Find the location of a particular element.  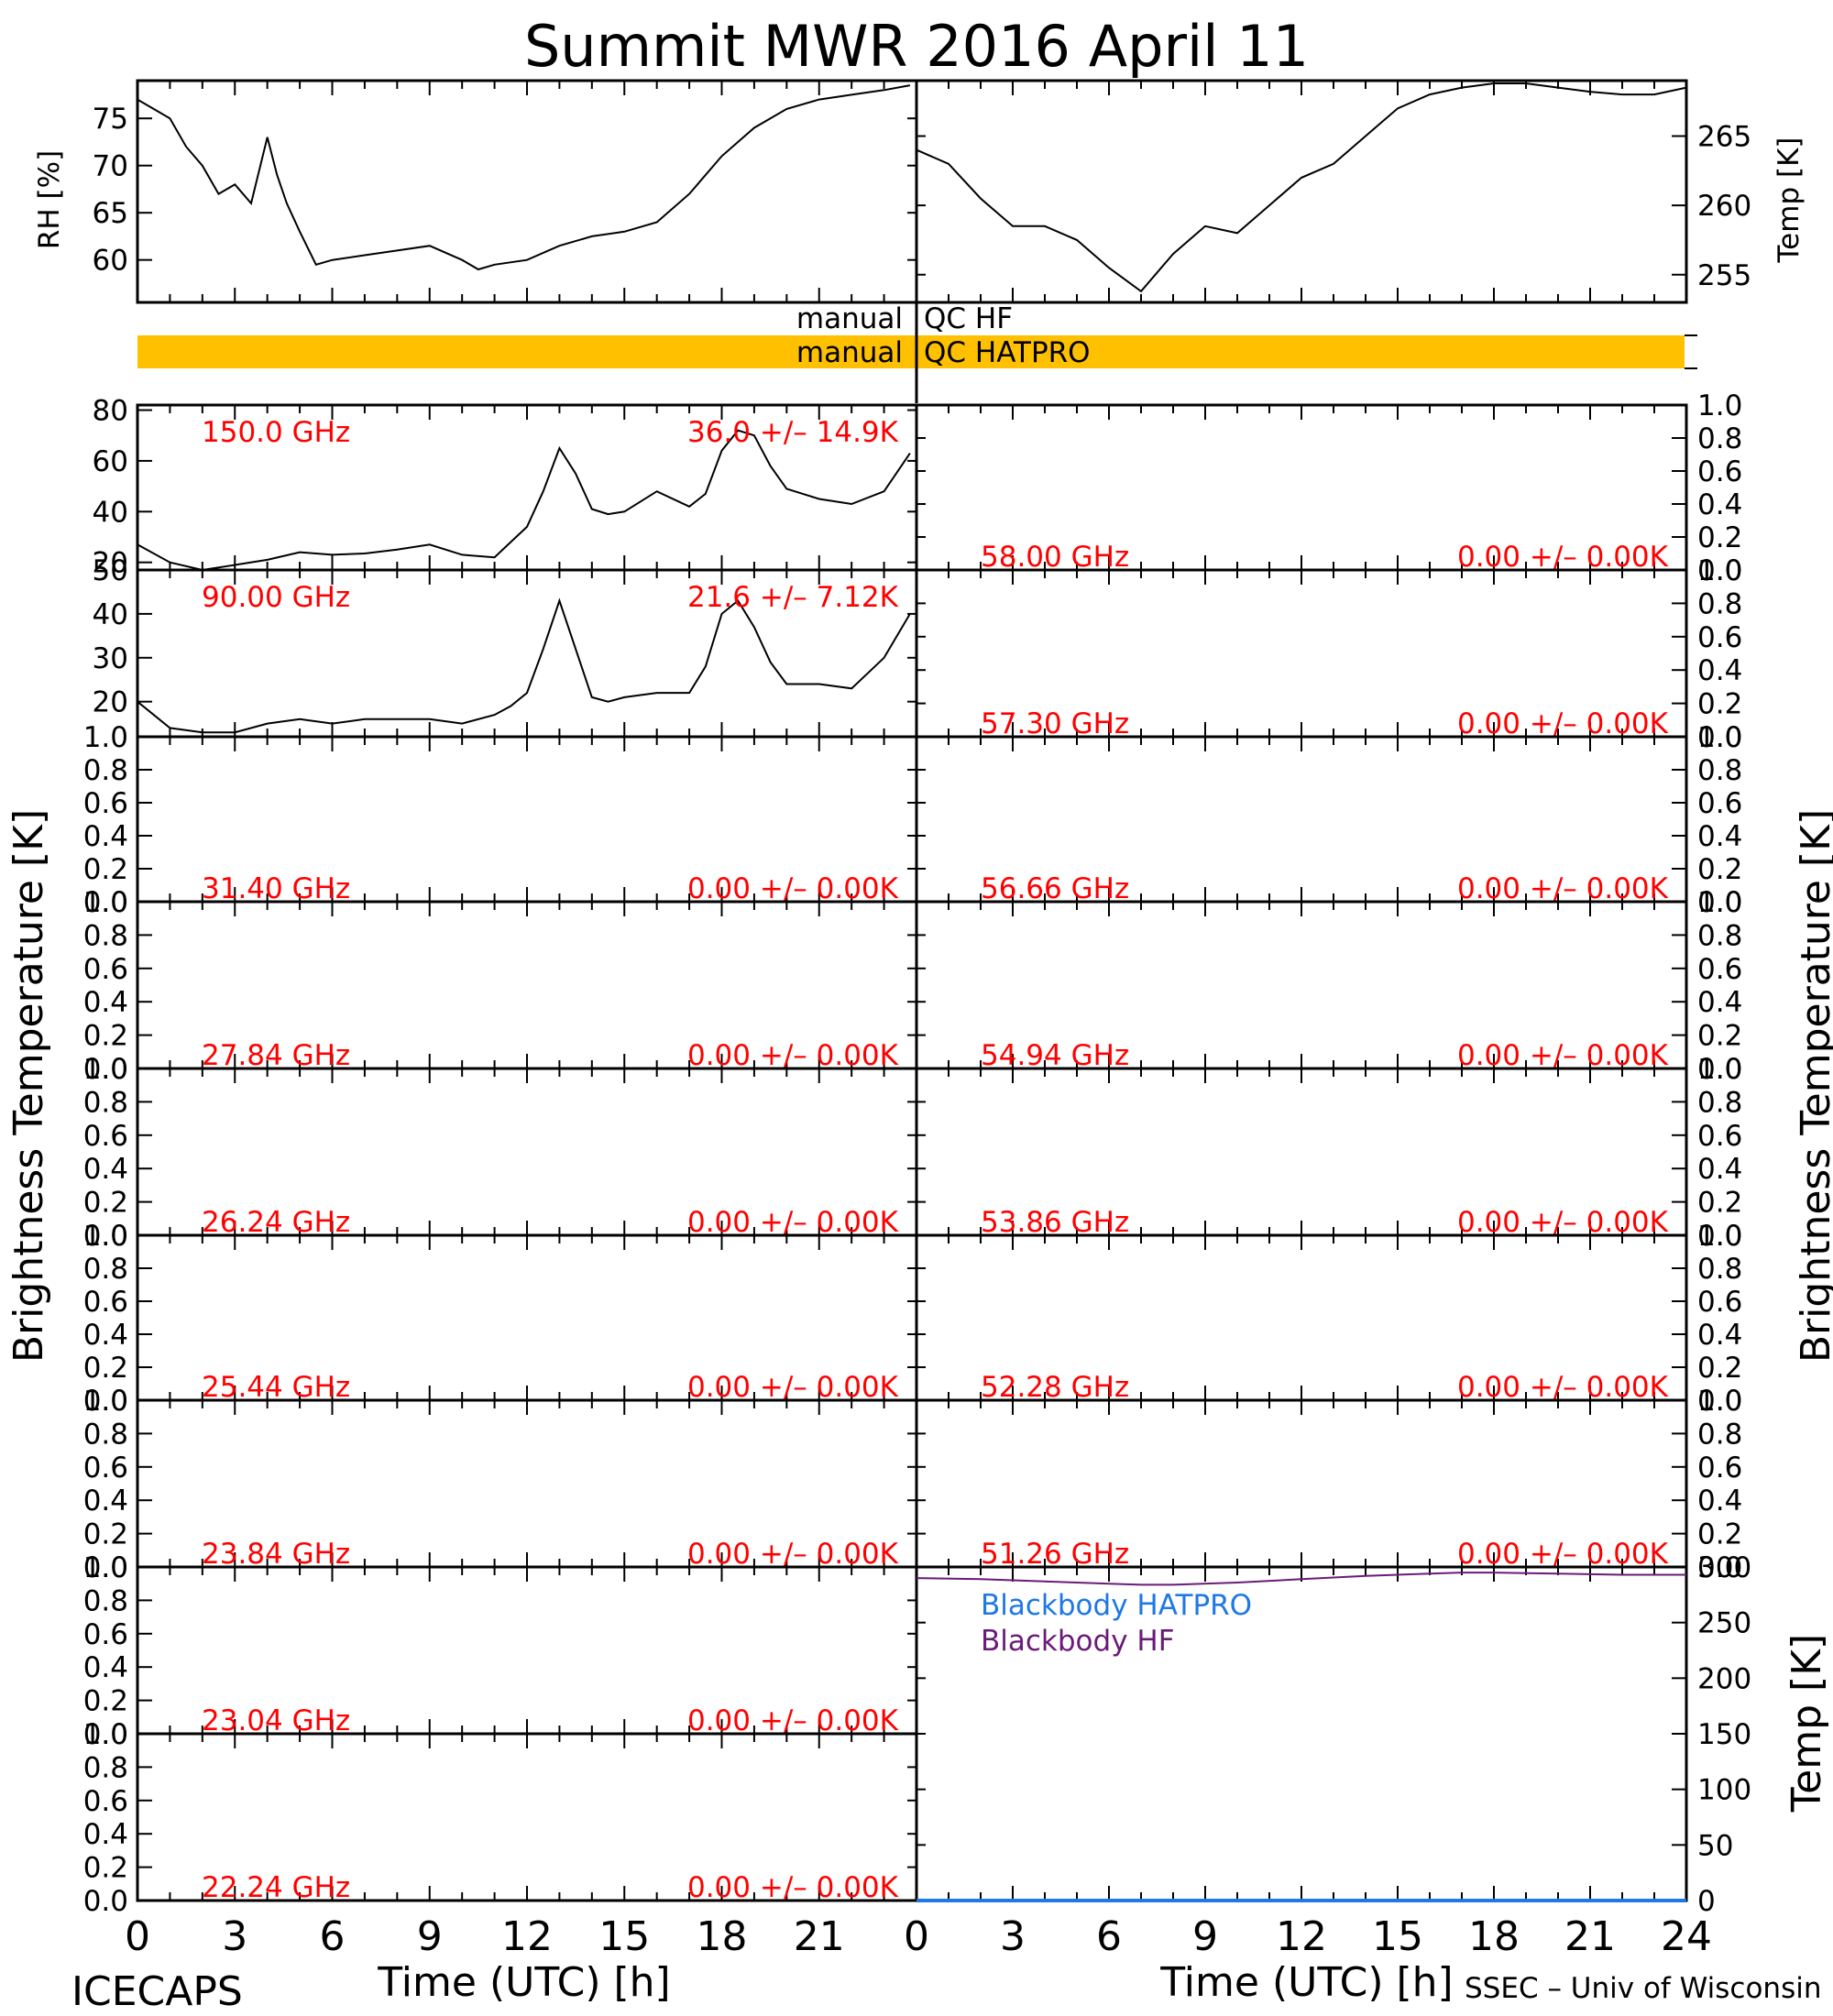

x-tick-label-right: 18 is located at coordinates (1494, 1936).